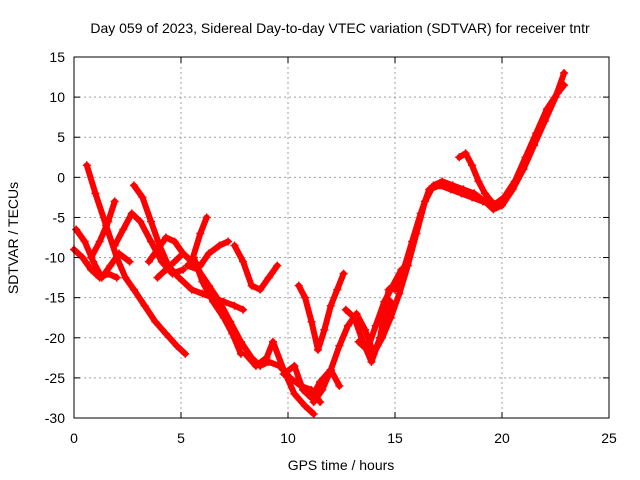 The height and width of the screenshot is (480, 640). I want to click on y-tick-label: 5, so click(61, 137).